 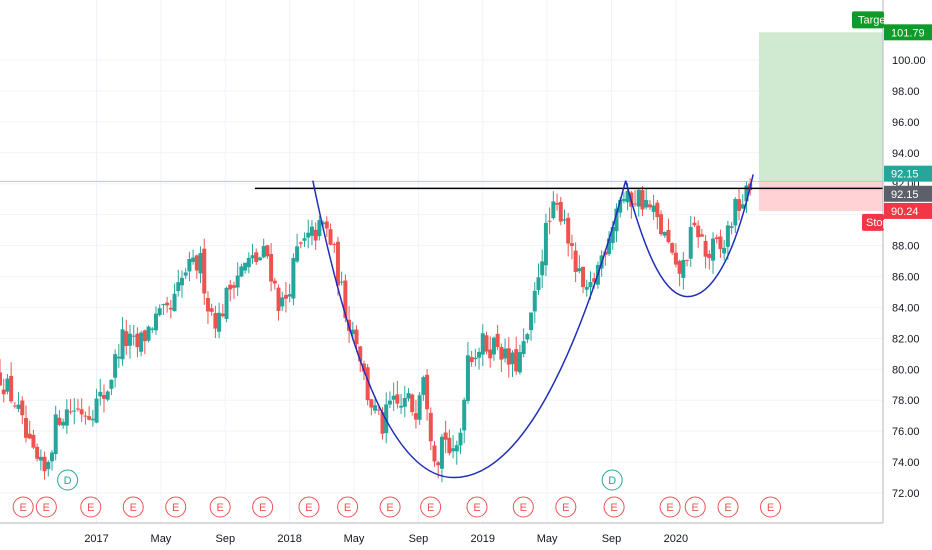 I want to click on x-tick-label: May, so click(x=547, y=539).